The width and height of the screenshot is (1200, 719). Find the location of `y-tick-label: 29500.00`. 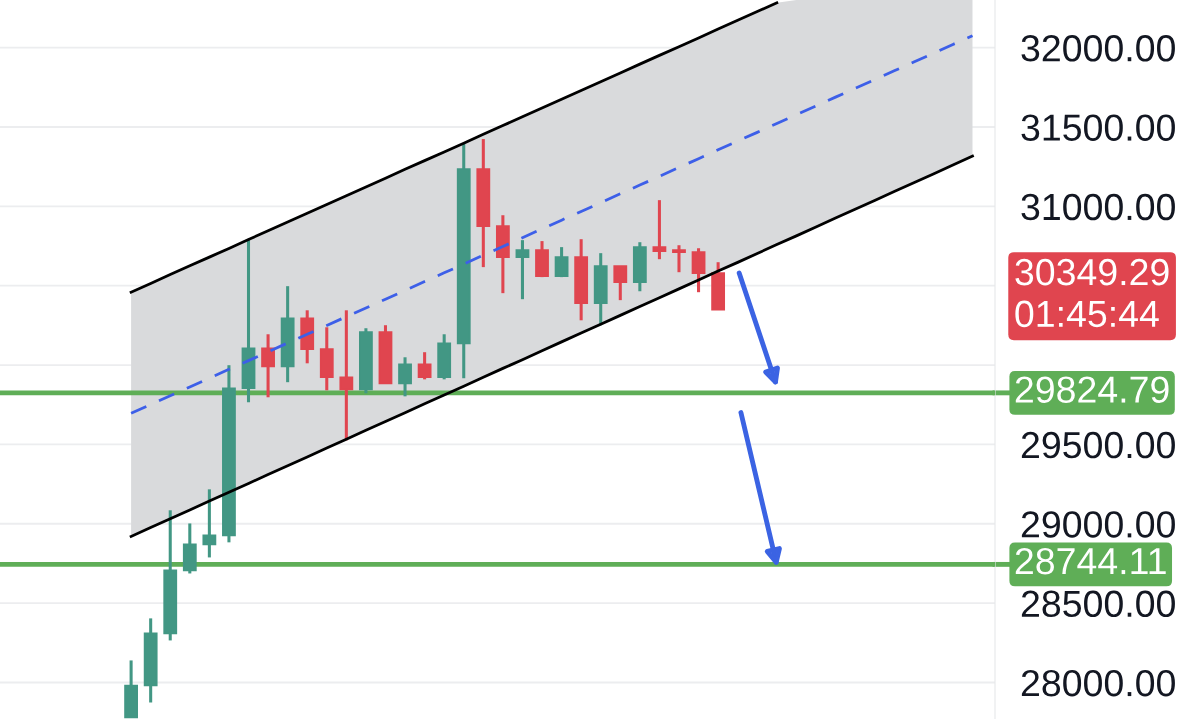

y-tick-label: 29500.00 is located at coordinates (1098, 445).